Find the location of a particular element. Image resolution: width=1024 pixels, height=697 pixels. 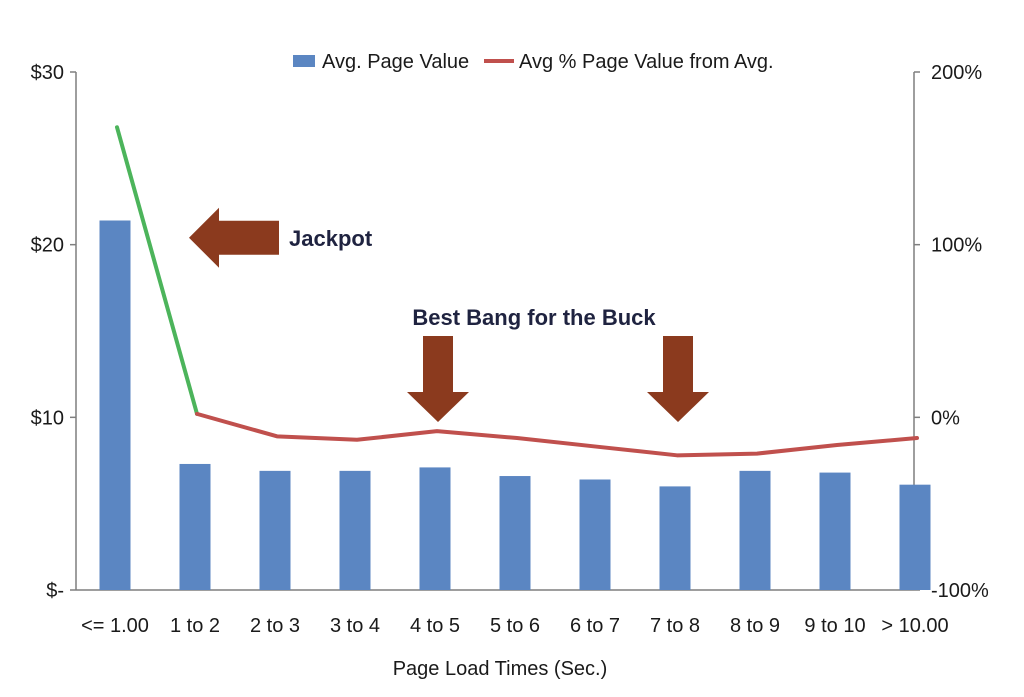

y-tick-right-0: -100% is located at coordinates (960, 591).